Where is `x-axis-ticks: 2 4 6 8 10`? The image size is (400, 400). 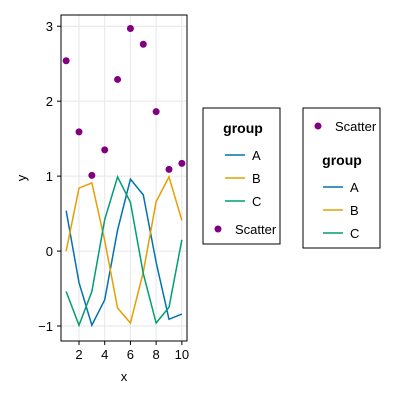 x-axis-ticks: 2 4 6 8 10 is located at coordinates (132, 351).